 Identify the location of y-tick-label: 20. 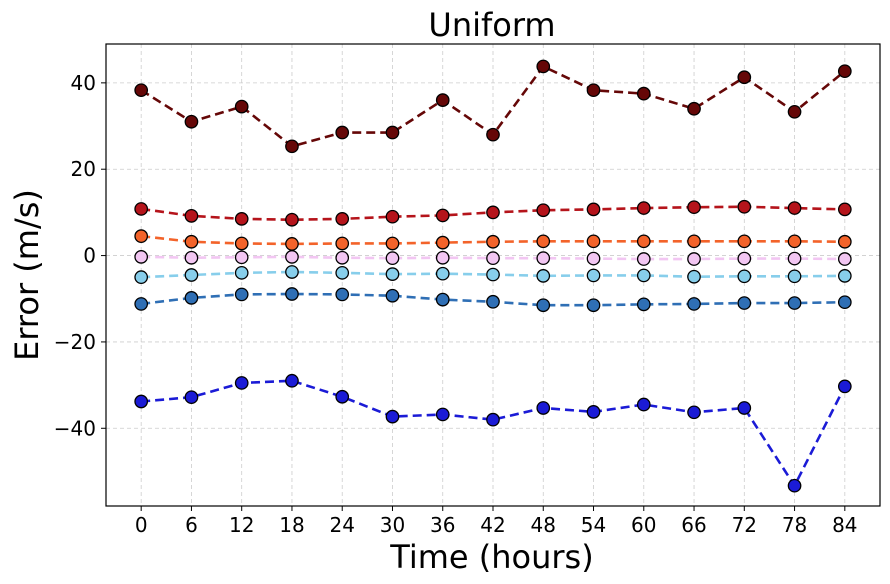
(83, 169).